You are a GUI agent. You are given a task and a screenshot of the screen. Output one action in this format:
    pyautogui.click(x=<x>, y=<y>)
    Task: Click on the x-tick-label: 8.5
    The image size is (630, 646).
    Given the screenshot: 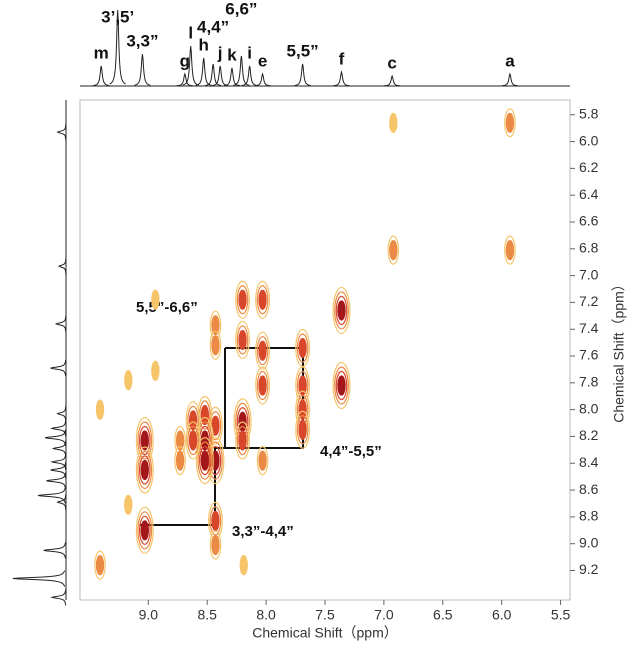 What is the action you would take?
    pyautogui.click(x=207, y=615)
    